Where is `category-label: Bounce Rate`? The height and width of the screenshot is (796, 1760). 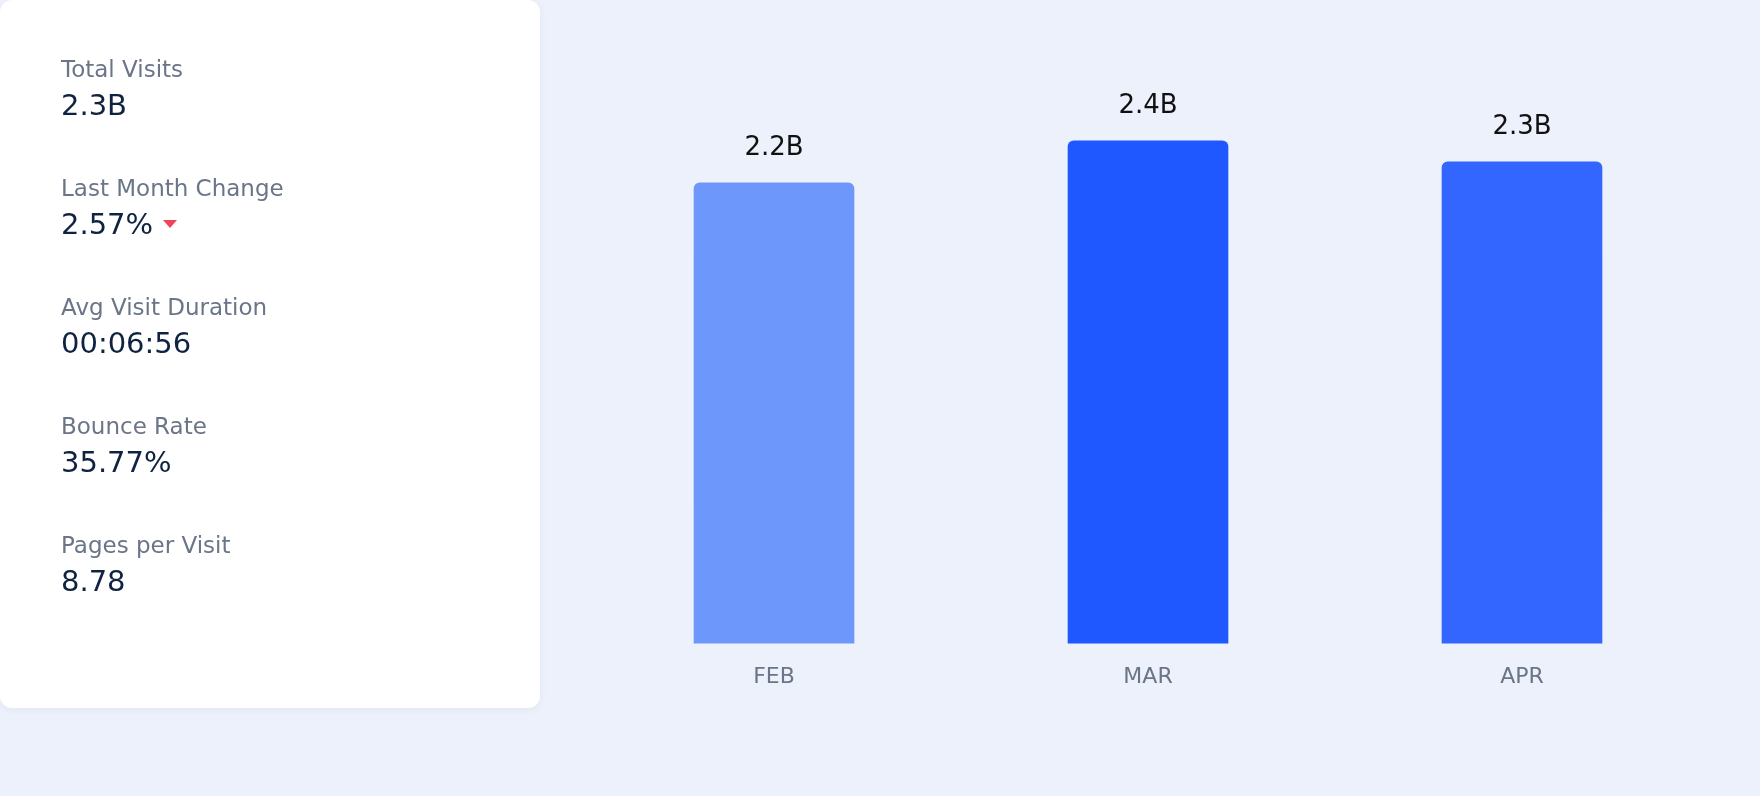
category-label: Bounce Rate is located at coordinates (134, 426).